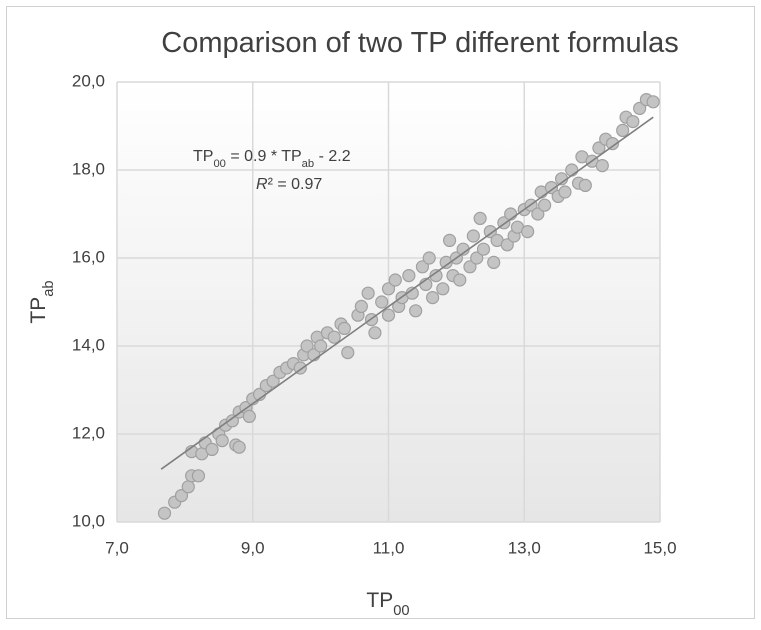 Image resolution: width=761 pixels, height=630 pixels. What do you see at coordinates (262, 184) in the screenshot?
I see `r-squared-part: R` at bounding box center [262, 184].